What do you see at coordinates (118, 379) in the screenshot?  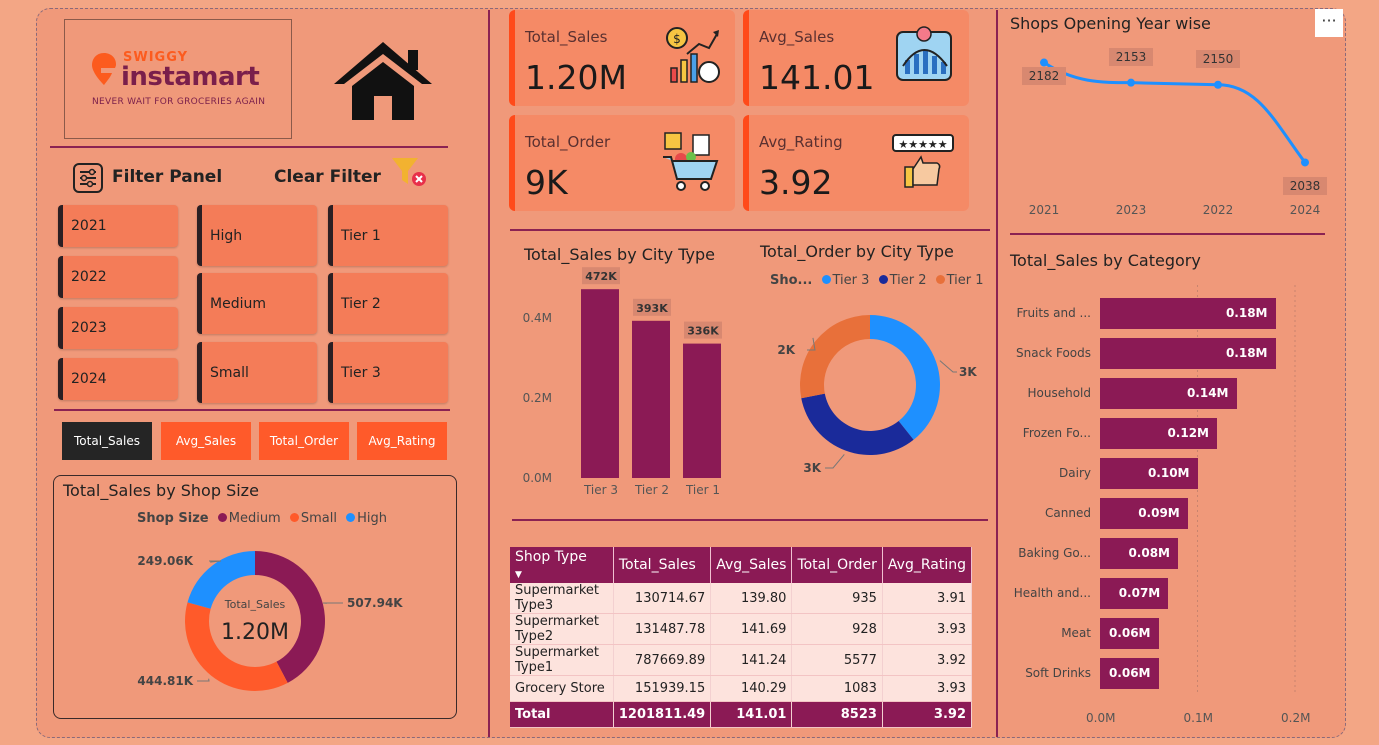 I see `filter-year-2024: 2024` at bounding box center [118, 379].